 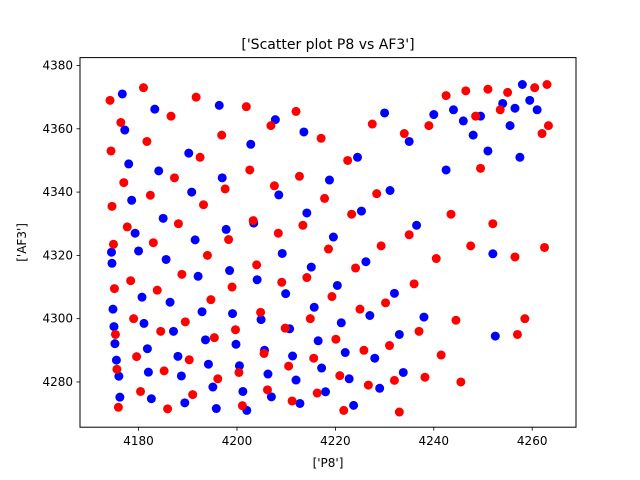 I want to click on x-tick-label: 4200, so click(x=237, y=441).